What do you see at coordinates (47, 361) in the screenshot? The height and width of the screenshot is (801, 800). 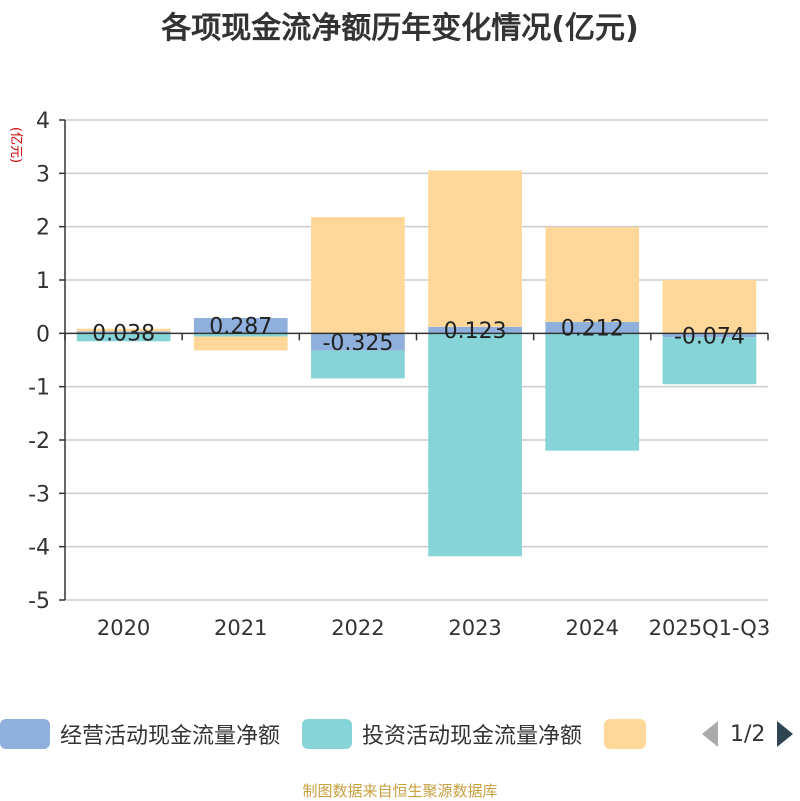 I see `y-axis: 4 3 2 1 0 -1 -2 -3 -4 -5` at bounding box center [47, 361].